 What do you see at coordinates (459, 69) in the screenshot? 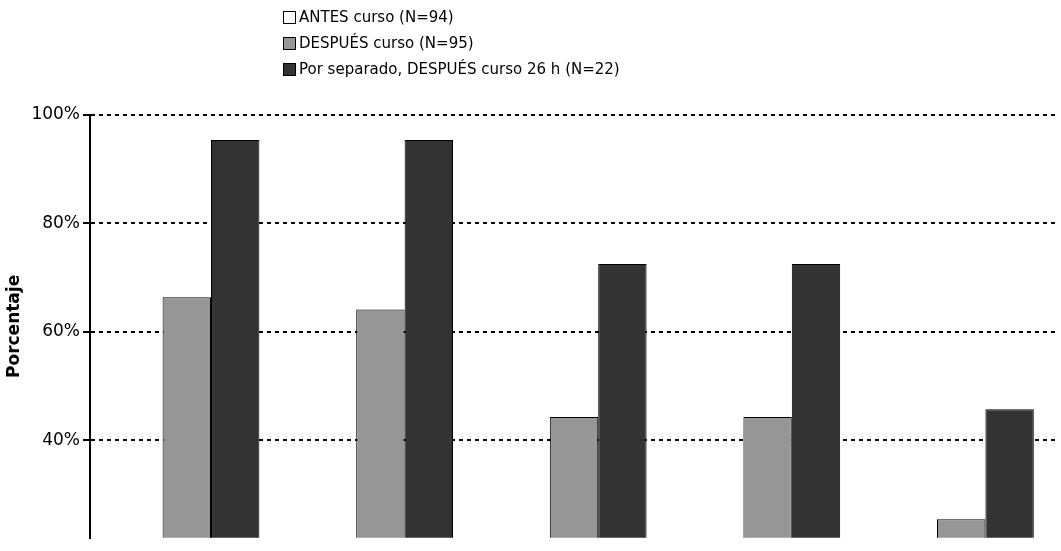
I see `legend-label: Por separado, DESPUÉS curso 26 h (N=22)` at bounding box center [459, 69].